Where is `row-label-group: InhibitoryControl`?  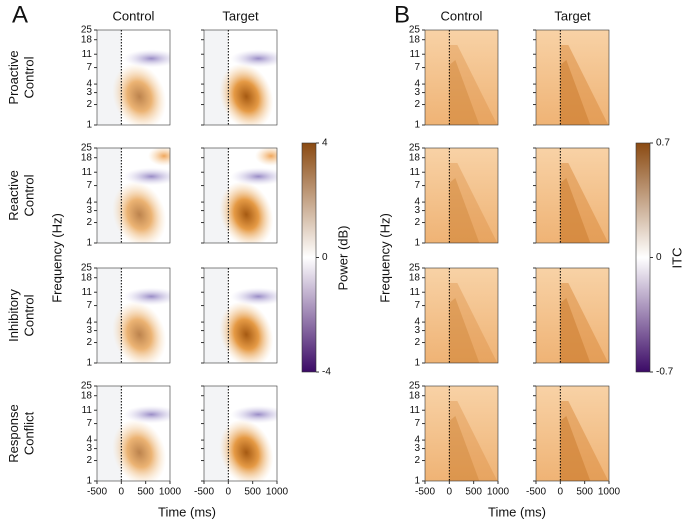 row-label-group: InhibitoryControl is located at coordinates (21, 315).